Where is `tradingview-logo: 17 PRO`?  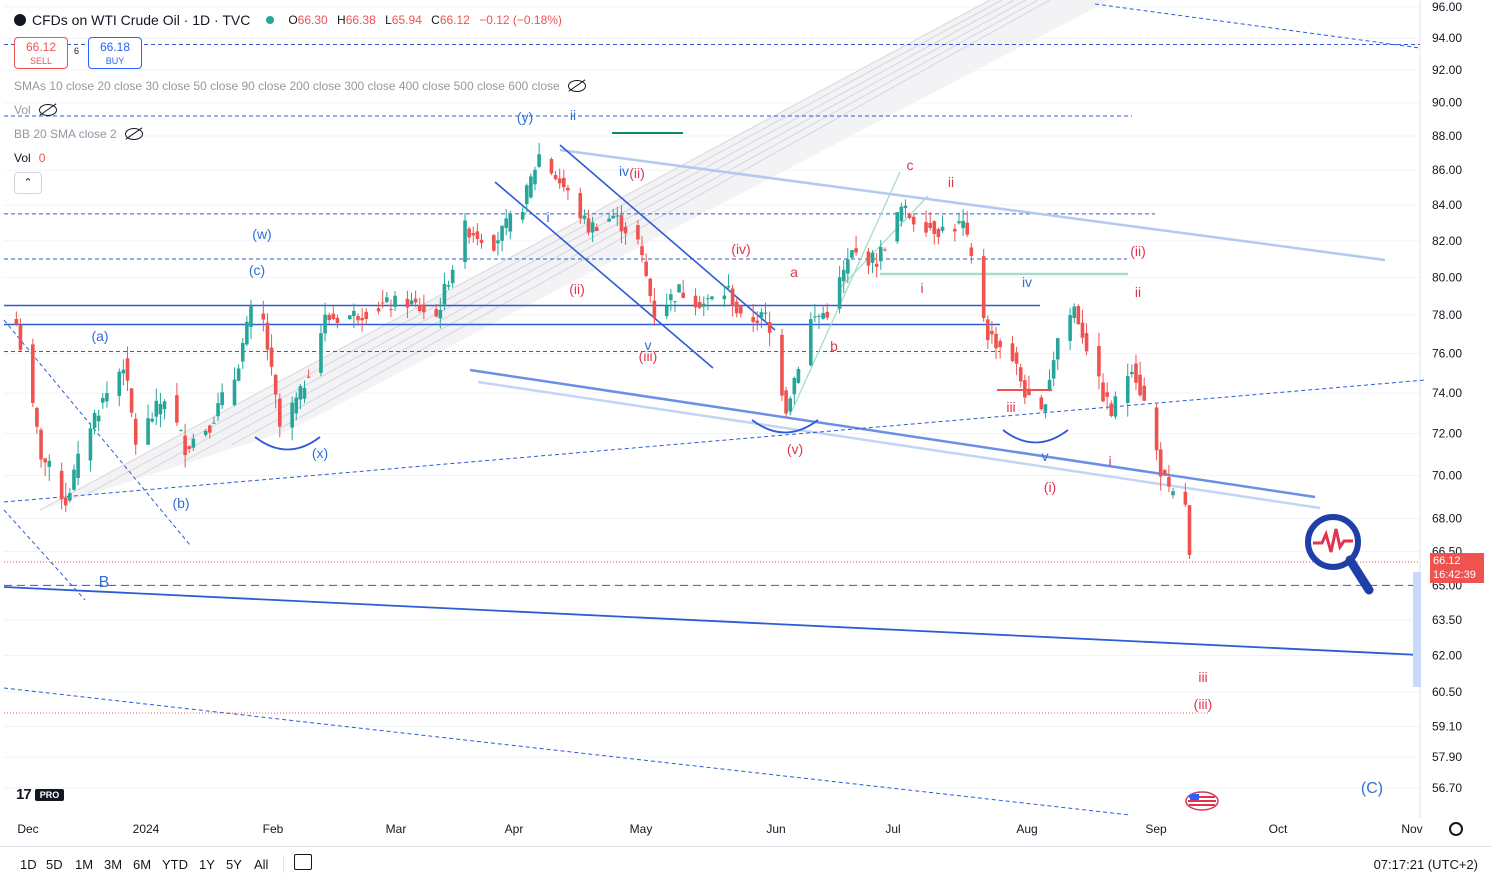 tradingview-logo: 17 PRO is located at coordinates (40, 794).